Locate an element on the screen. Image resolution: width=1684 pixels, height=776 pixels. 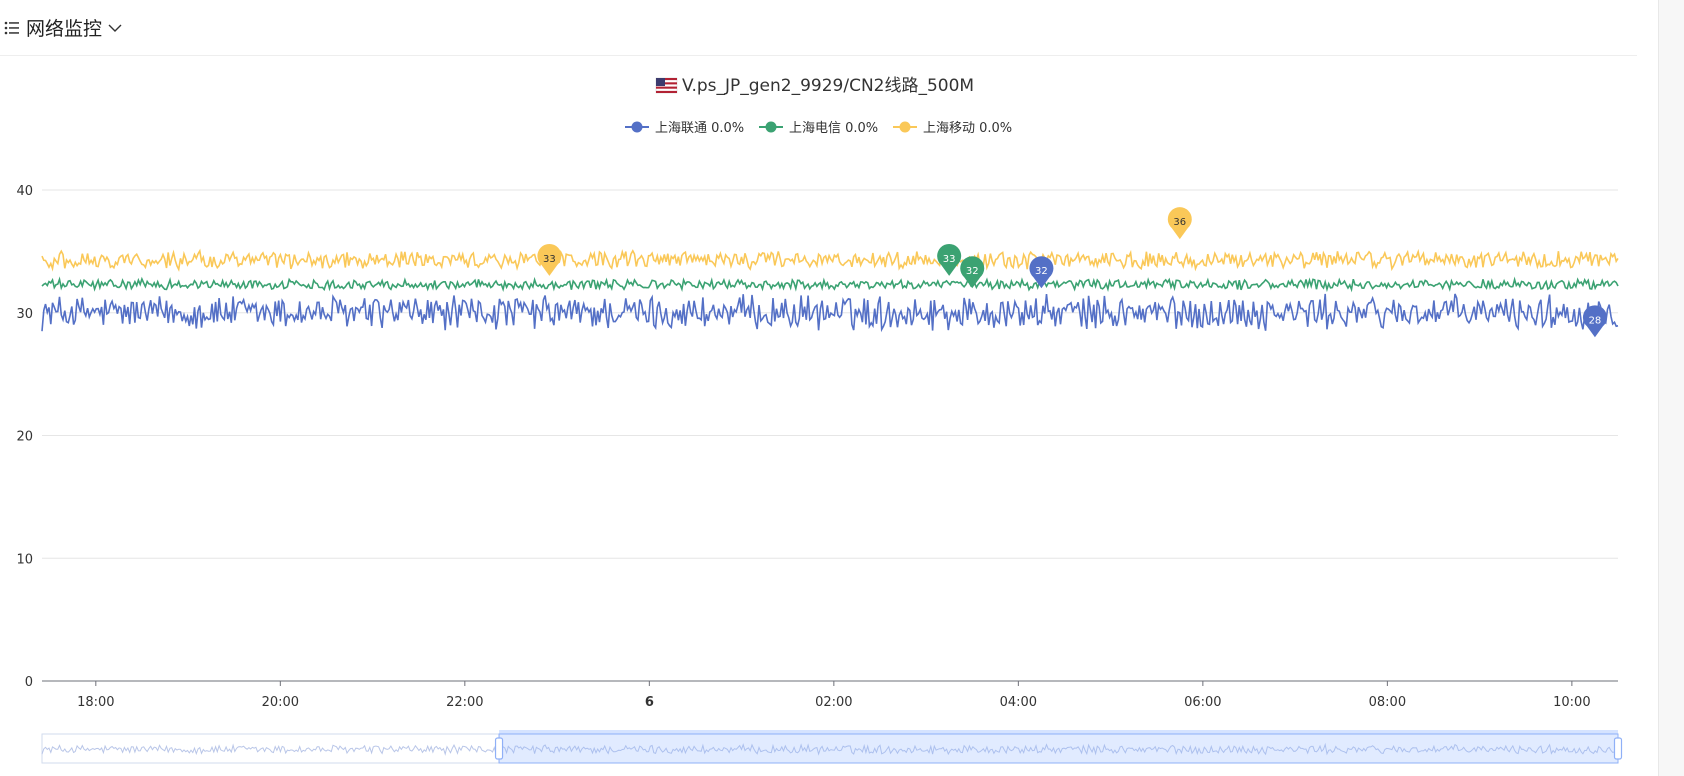
x-tick-label: 06:00 is located at coordinates (1202, 702).